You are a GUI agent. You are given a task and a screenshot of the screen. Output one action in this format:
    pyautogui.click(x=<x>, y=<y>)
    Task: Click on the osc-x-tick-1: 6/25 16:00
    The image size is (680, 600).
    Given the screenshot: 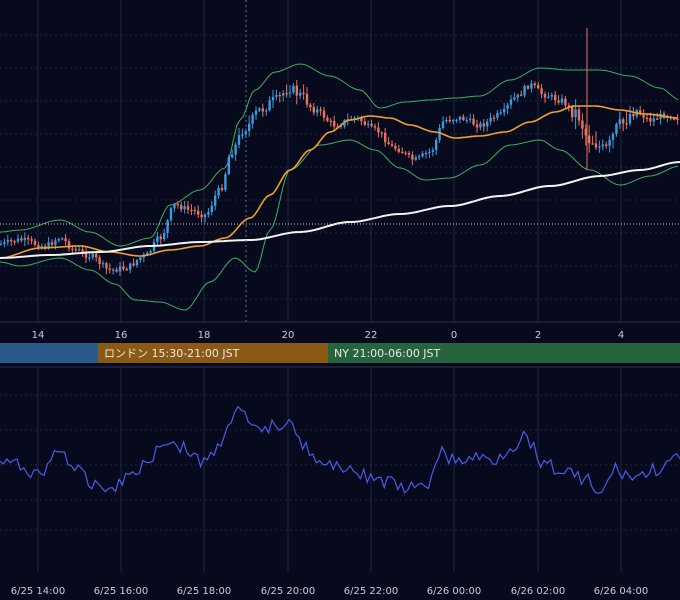 What is the action you would take?
    pyautogui.click(x=121, y=591)
    